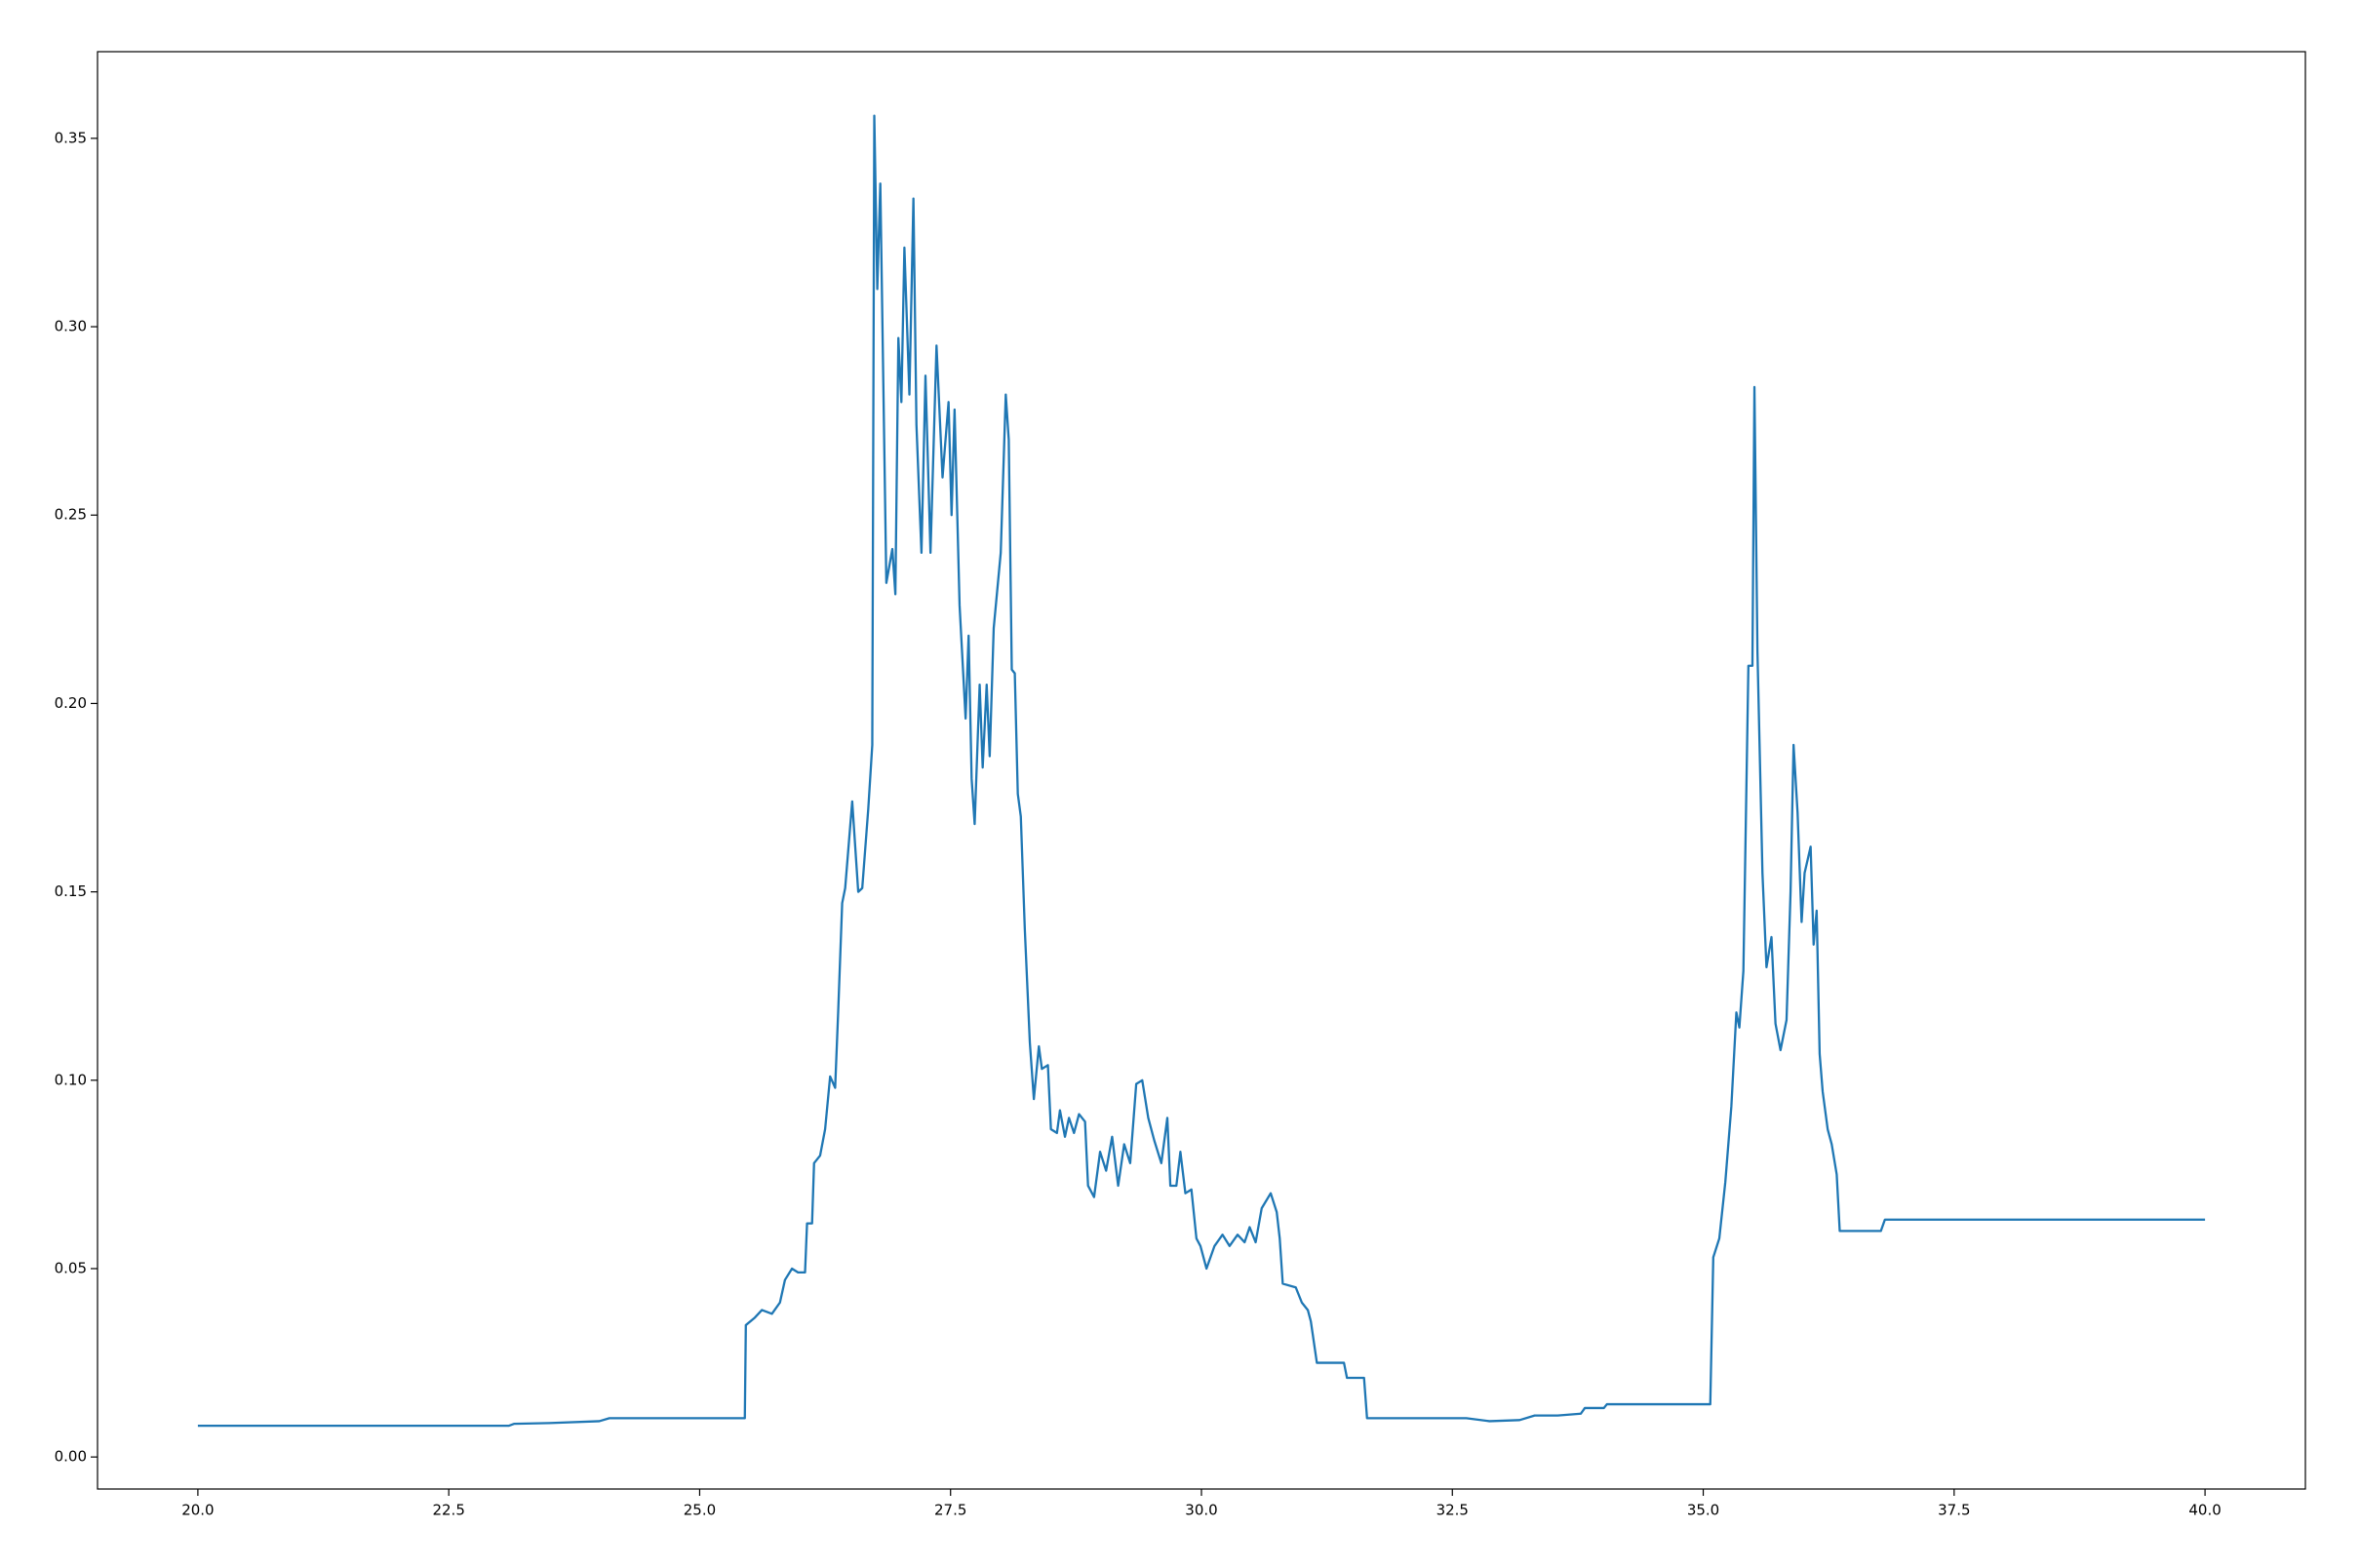 This screenshot has width=2360, height=1568. What do you see at coordinates (71, 1079) in the screenshot?
I see `y-tick-label: 0.10` at bounding box center [71, 1079].